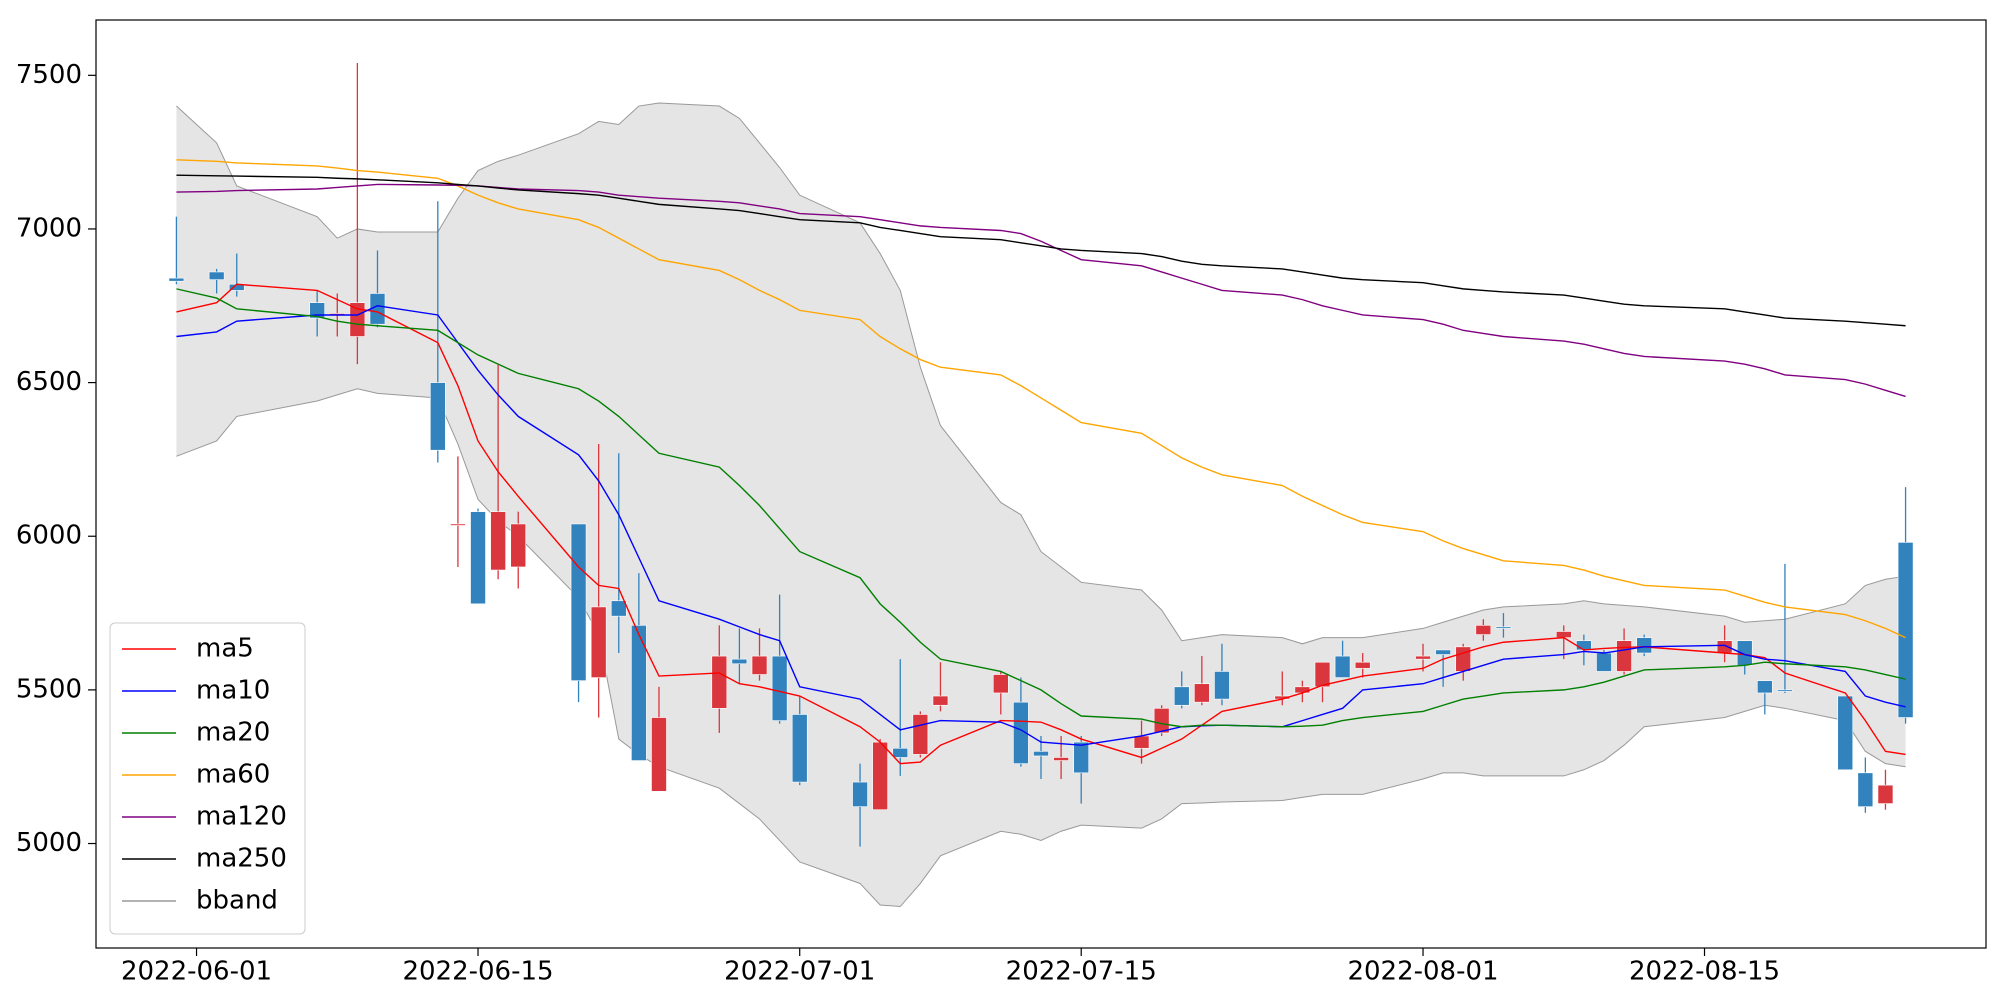 The image size is (2000, 1000). Describe the element at coordinates (49, 382) in the screenshot. I see `y-tick-label: 6500` at that location.